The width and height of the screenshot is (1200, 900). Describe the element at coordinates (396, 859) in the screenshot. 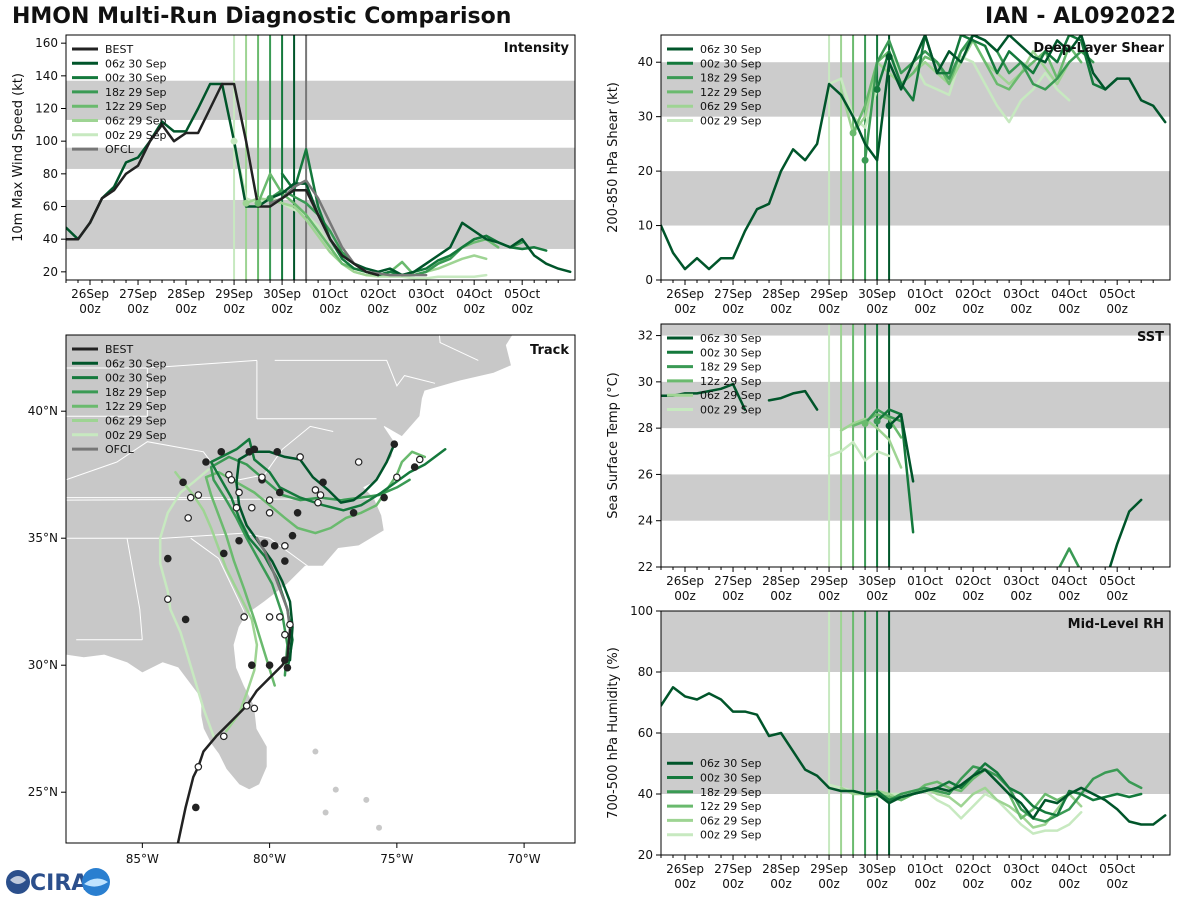

I see `x-tick-label: 75°W` at that location.